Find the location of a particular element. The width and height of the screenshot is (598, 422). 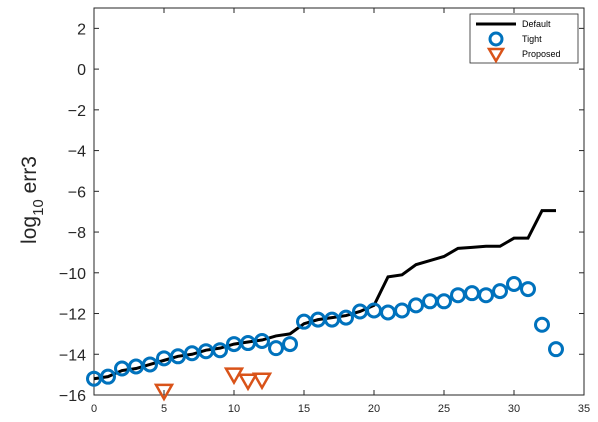

y-tick-label: 0 is located at coordinates (81, 70).